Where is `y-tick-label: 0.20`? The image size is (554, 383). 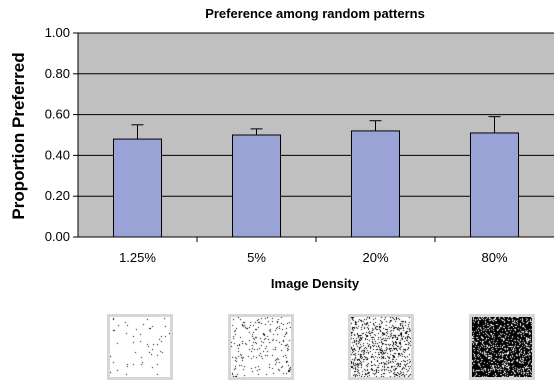
y-tick-label: 0.20 is located at coordinates (57, 195).